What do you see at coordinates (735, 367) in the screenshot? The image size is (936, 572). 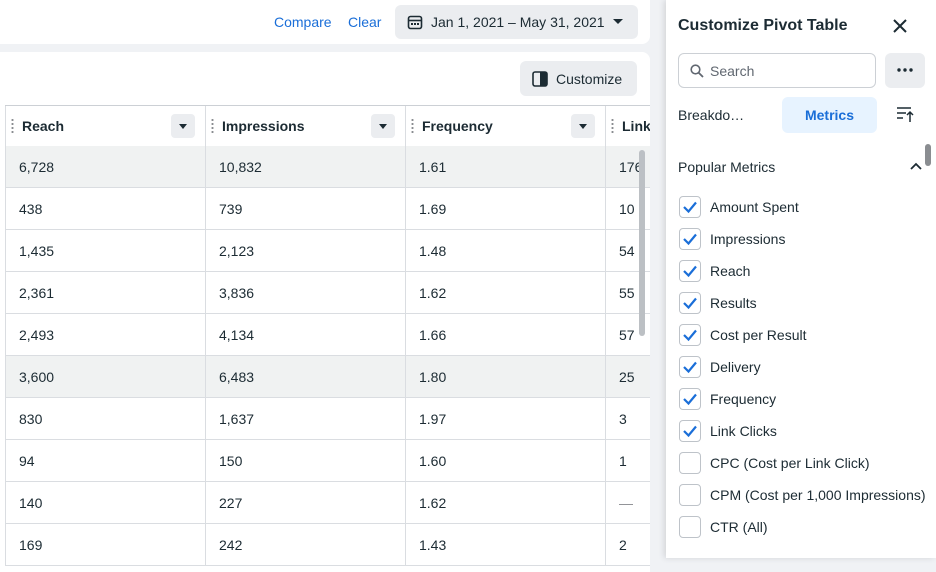 I see `metric-label: Delivery` at bounding box center [735, 367].